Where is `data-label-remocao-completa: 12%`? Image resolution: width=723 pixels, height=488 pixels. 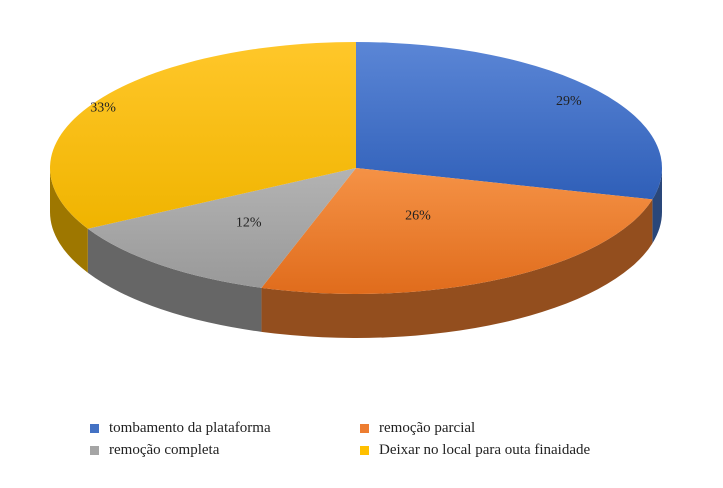
data-label-remocao-completa: 12% is located at coordinates (249, 222).